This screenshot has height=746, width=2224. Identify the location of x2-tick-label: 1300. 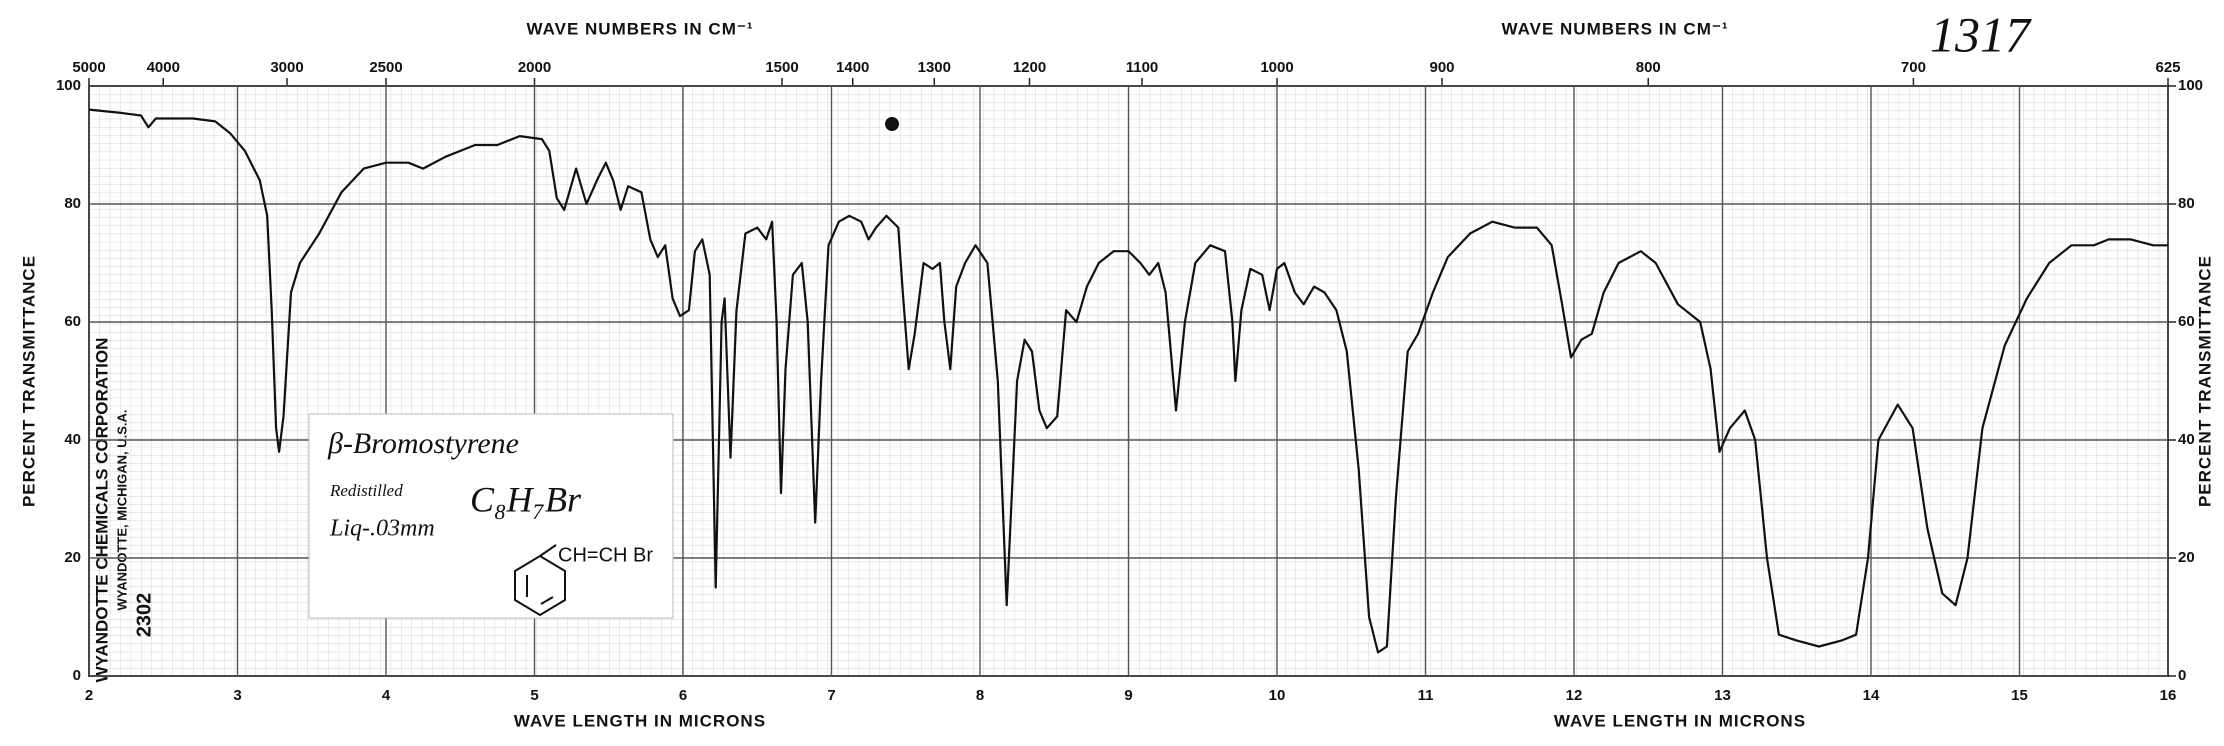
(934, 67).